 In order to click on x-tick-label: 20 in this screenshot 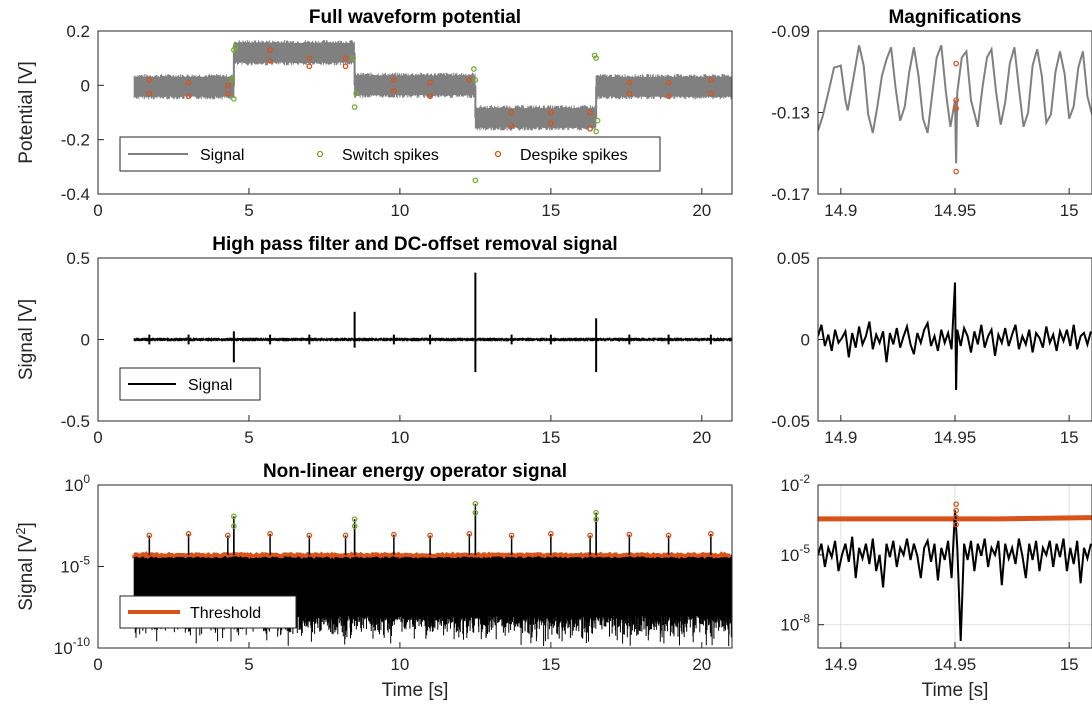, I will do `click(701, 210)`.